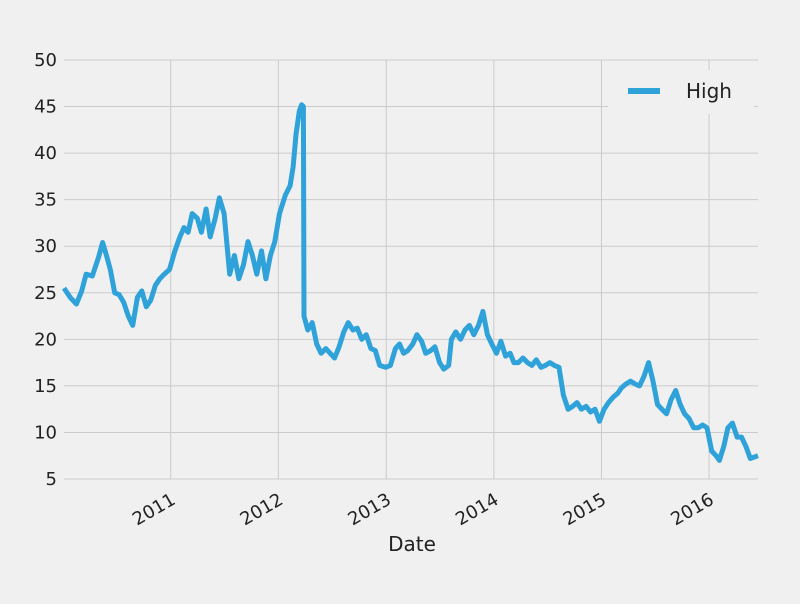 This screenshot has width=800, height=604. Describe the element at coordinates (709, 91) in the screenshot. I see `legend-label-high: High` at that location.